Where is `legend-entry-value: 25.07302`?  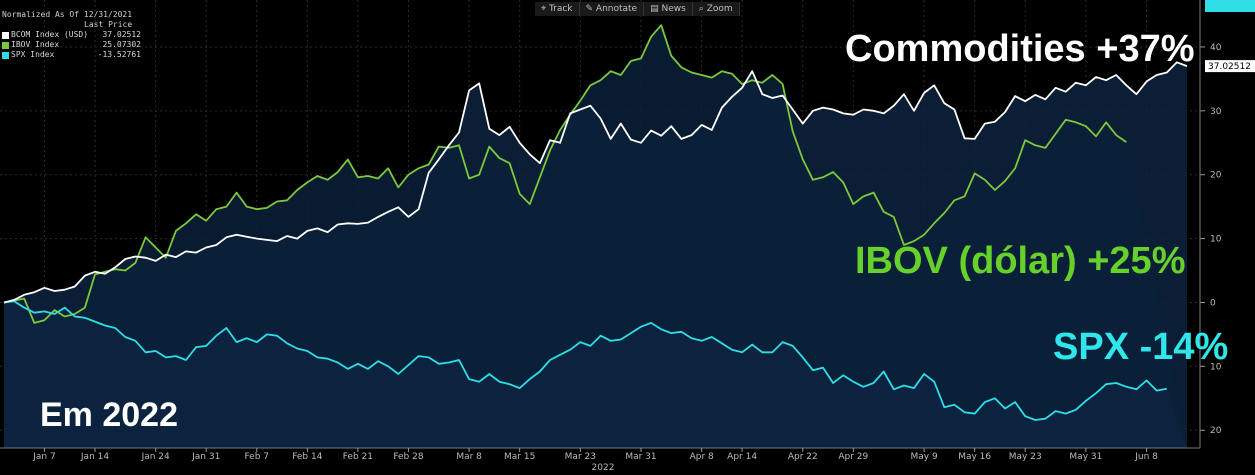
legend-entry-value: 25.07302 is located at coordinates (121, 44).